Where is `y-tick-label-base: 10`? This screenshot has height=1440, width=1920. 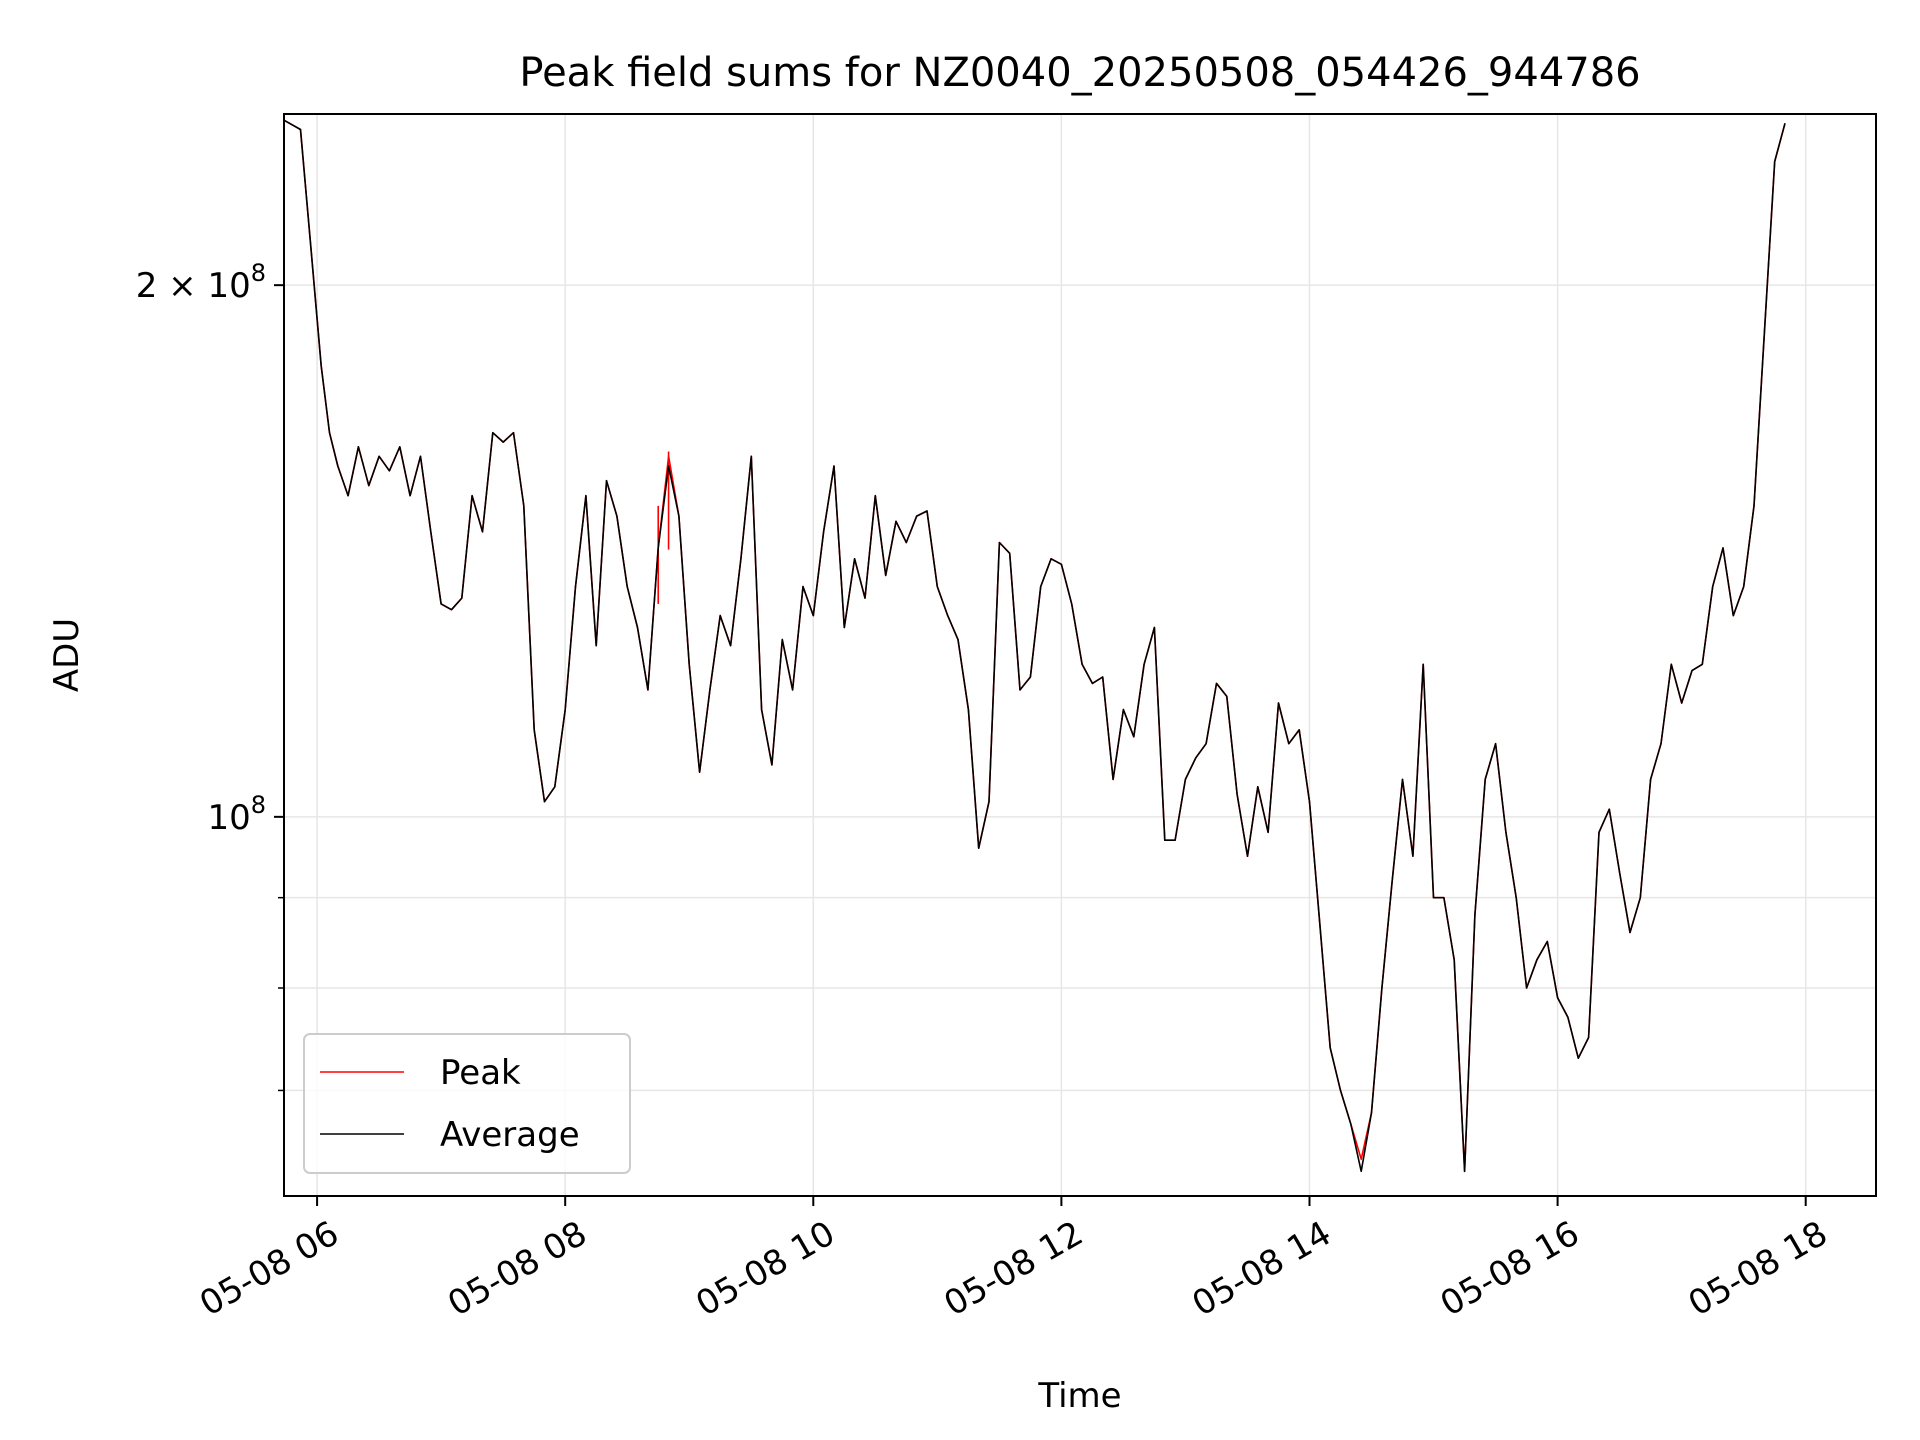 y-tick-label-base: 10 is located at coordinates (228, 818).